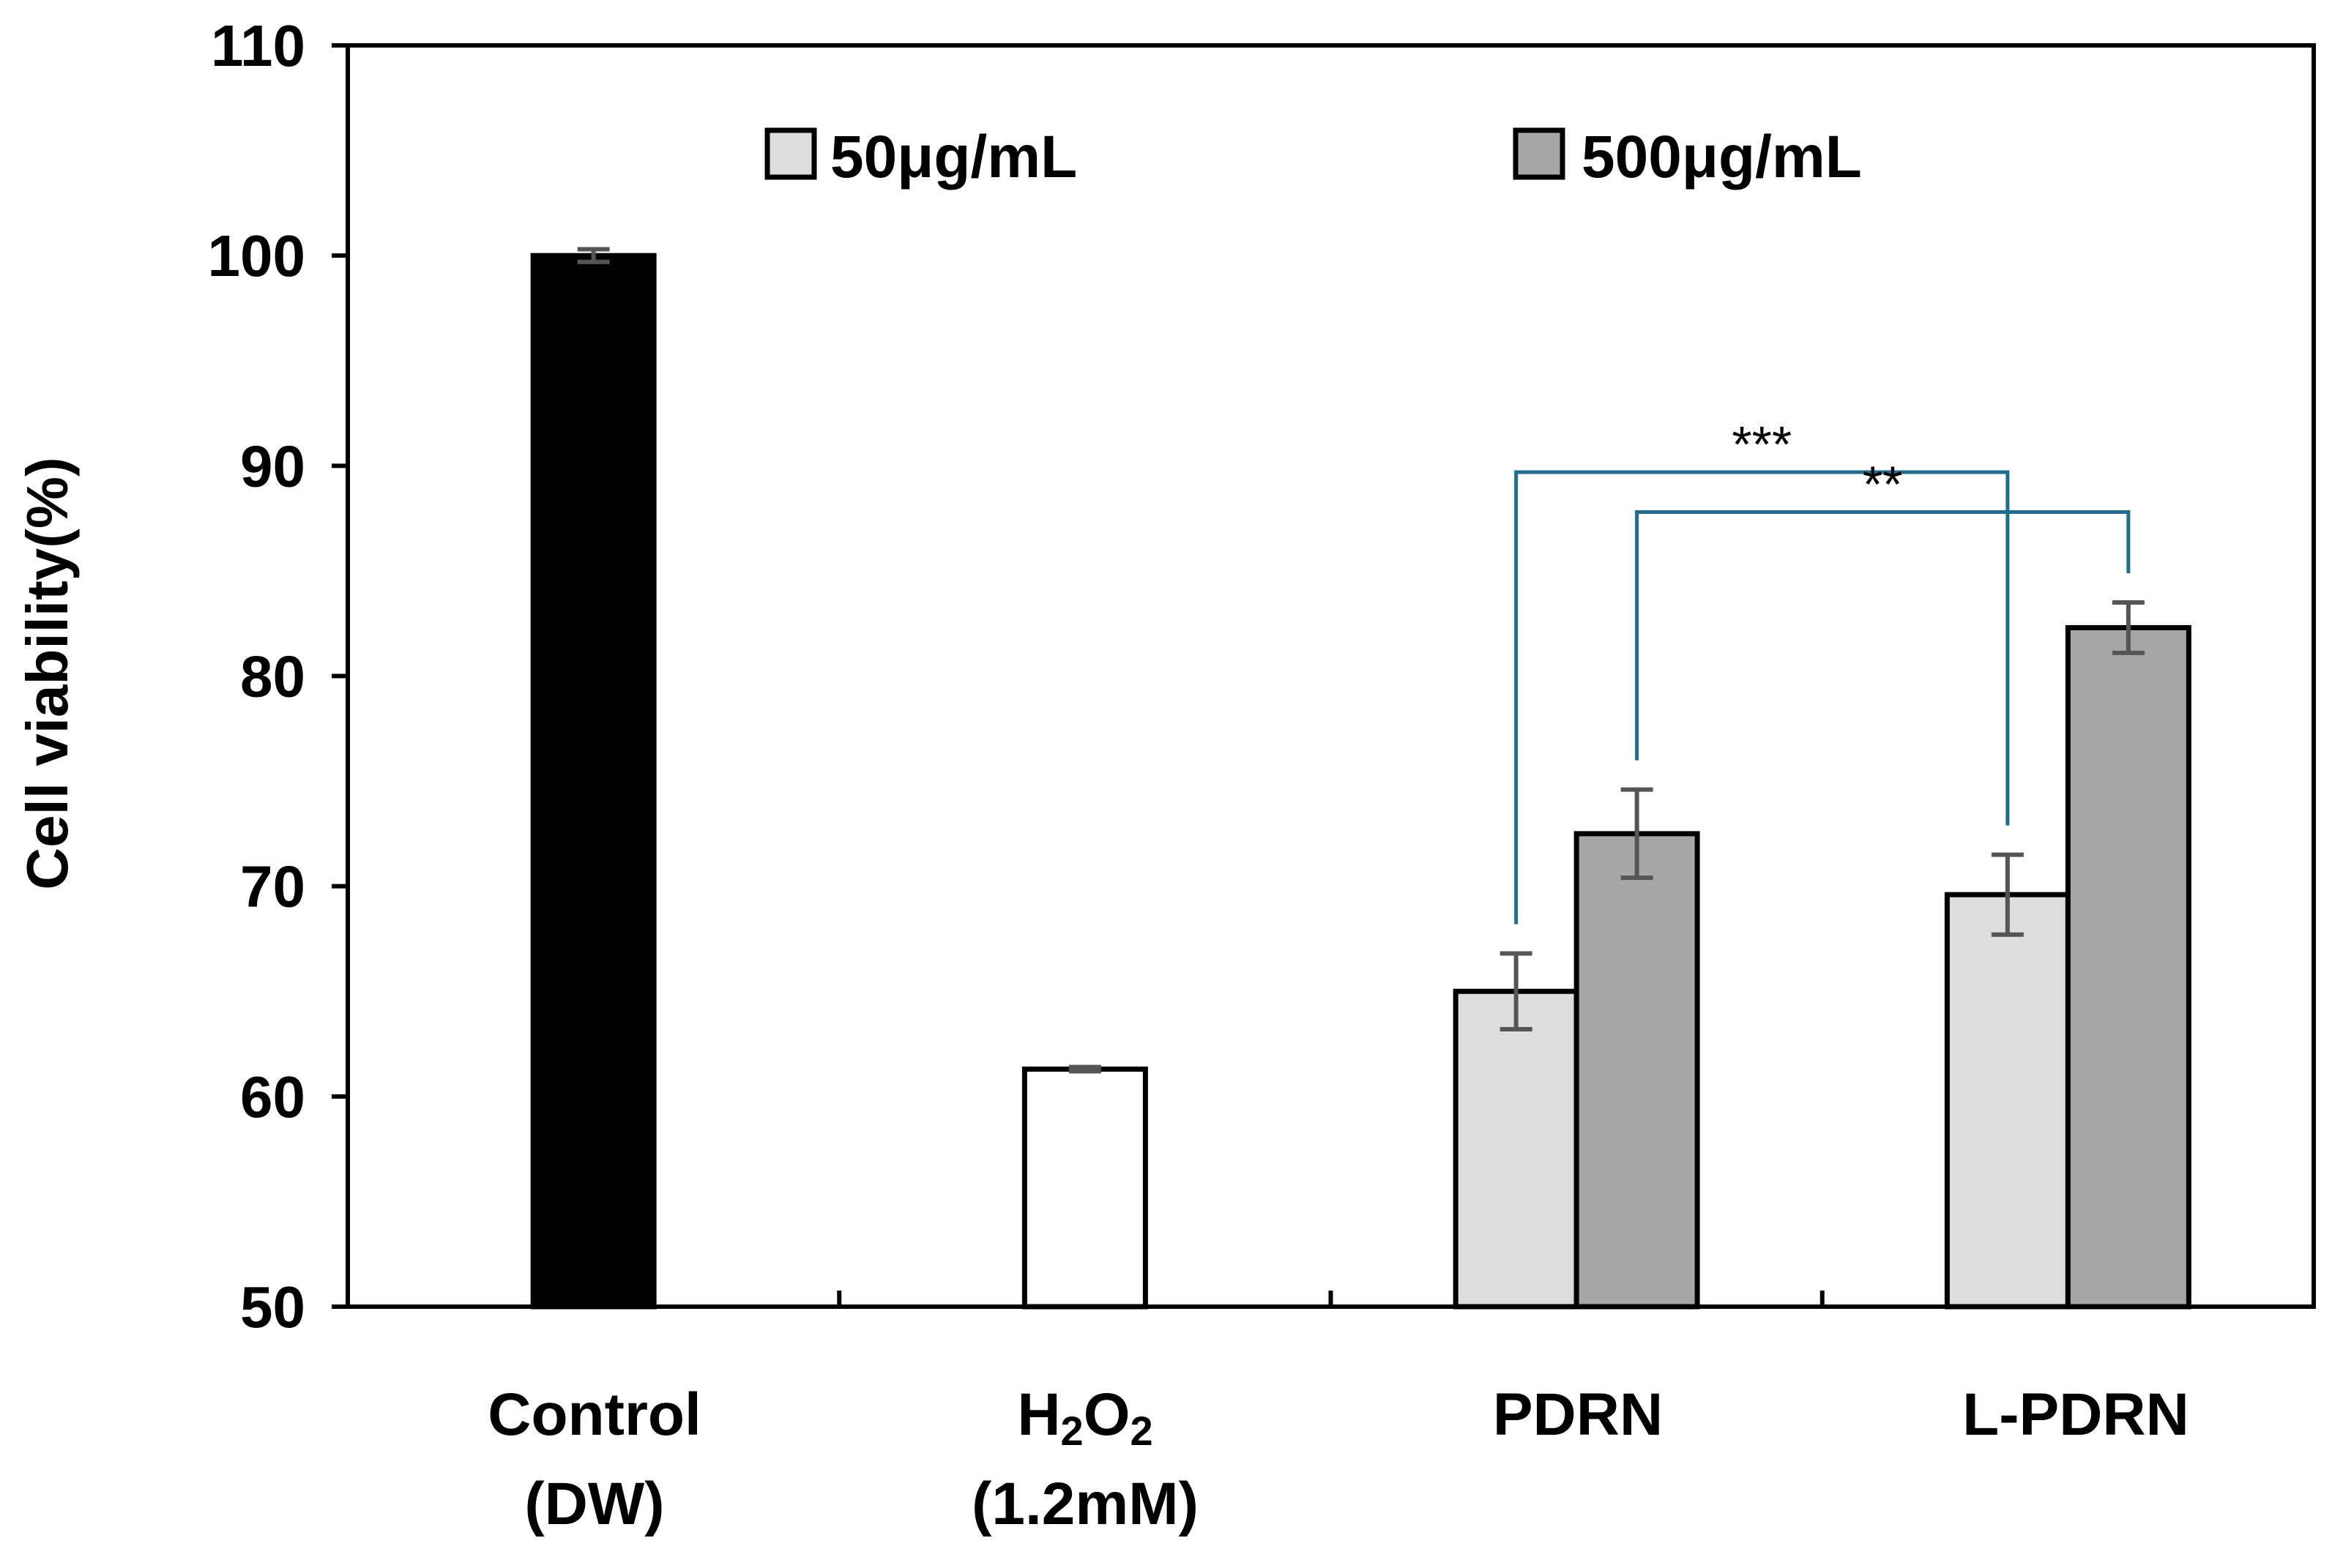 The width and height of the screenshot is (2343, 1568). I want to click on significance-bracket-1-label: ***, so click(1762, 444).